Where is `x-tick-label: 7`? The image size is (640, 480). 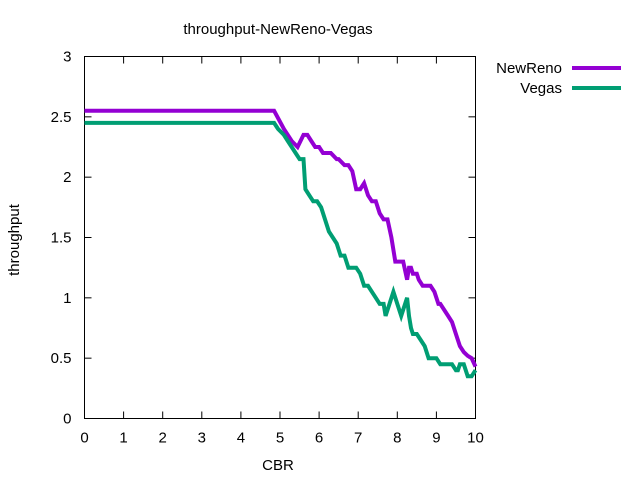
x-tick-label: 7 is located at coordinates (358, 438).